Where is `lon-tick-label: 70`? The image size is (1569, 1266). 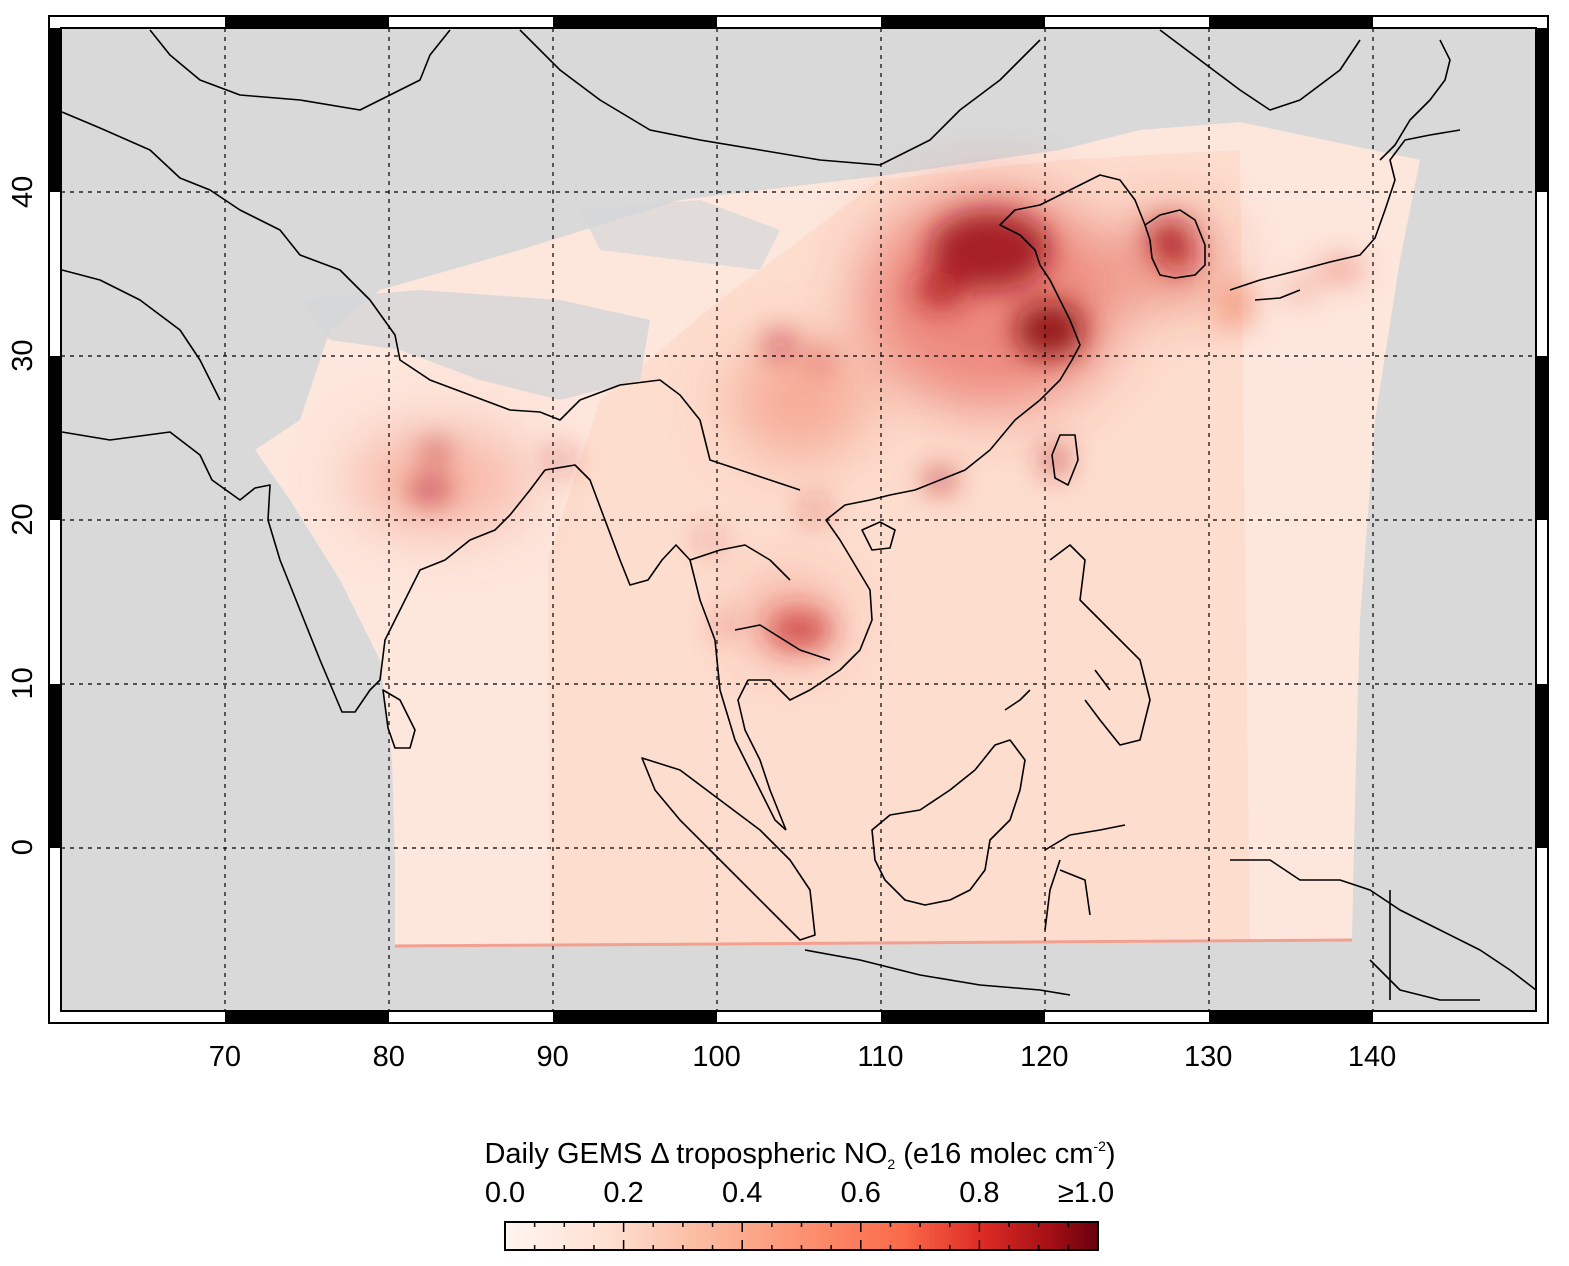 lon-tick-label: 70 is located at coordinates (225, 1057).